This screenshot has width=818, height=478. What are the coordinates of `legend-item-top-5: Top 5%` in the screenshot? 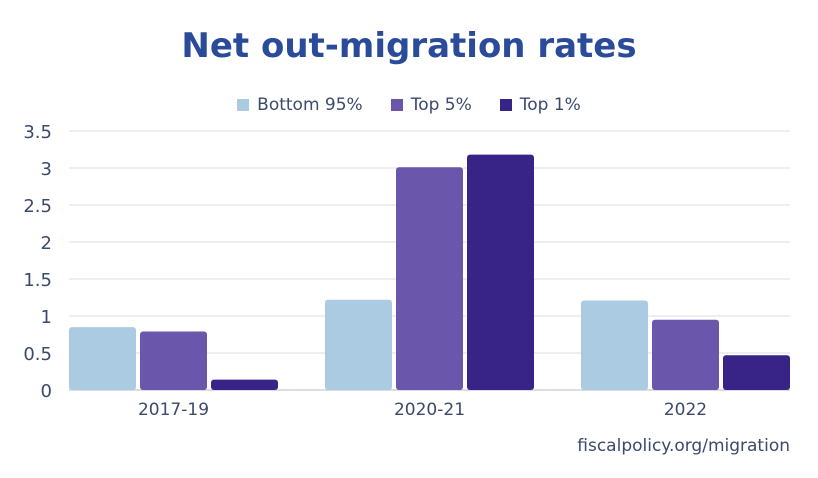 It's located at (431, 105).